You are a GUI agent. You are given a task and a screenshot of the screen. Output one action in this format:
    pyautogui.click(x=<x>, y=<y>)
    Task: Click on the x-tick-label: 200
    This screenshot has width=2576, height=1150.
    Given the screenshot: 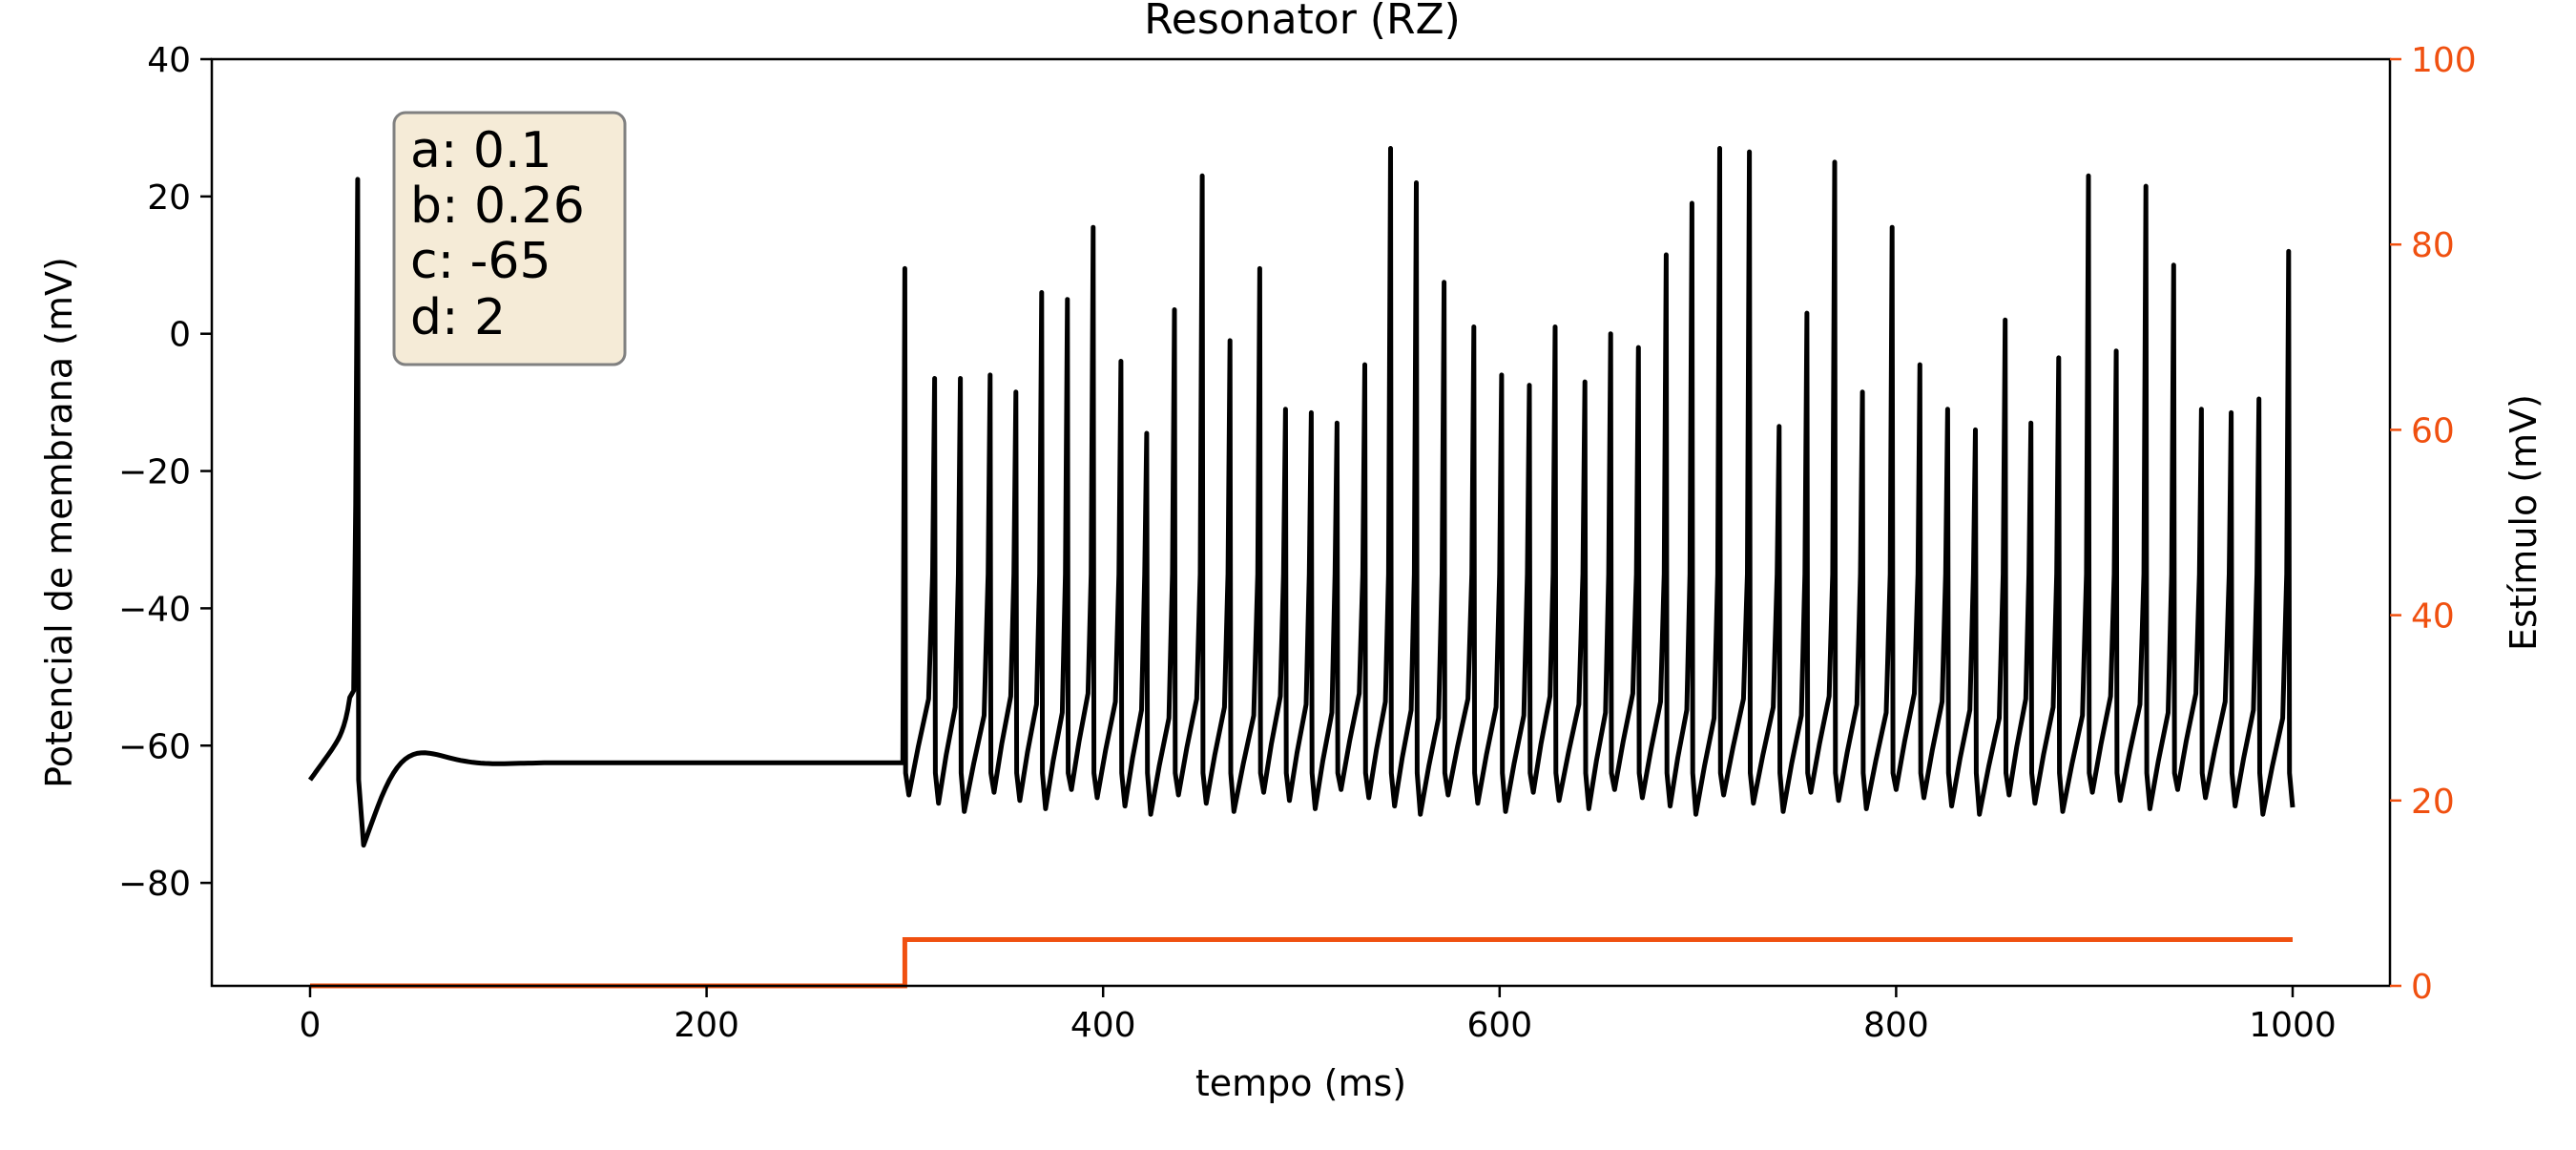 What is the action you would take?
    pyautogui.click(x=706, y=1025)
    